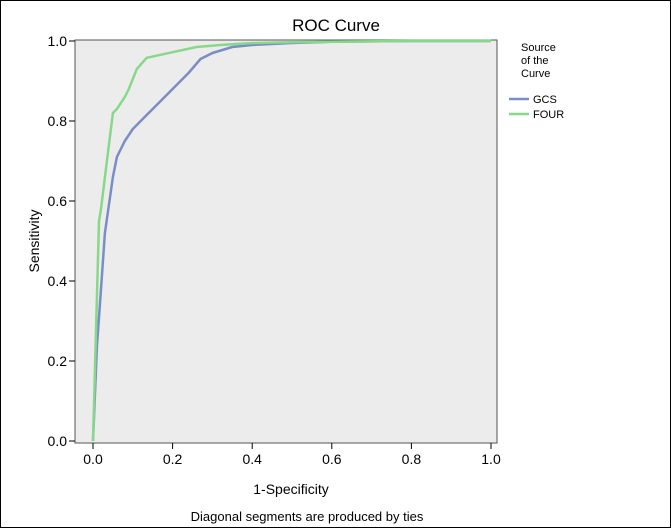 This screenshot has height=528, width=671. I want to click on x-tick-label: 0.2, so click(173, 459).